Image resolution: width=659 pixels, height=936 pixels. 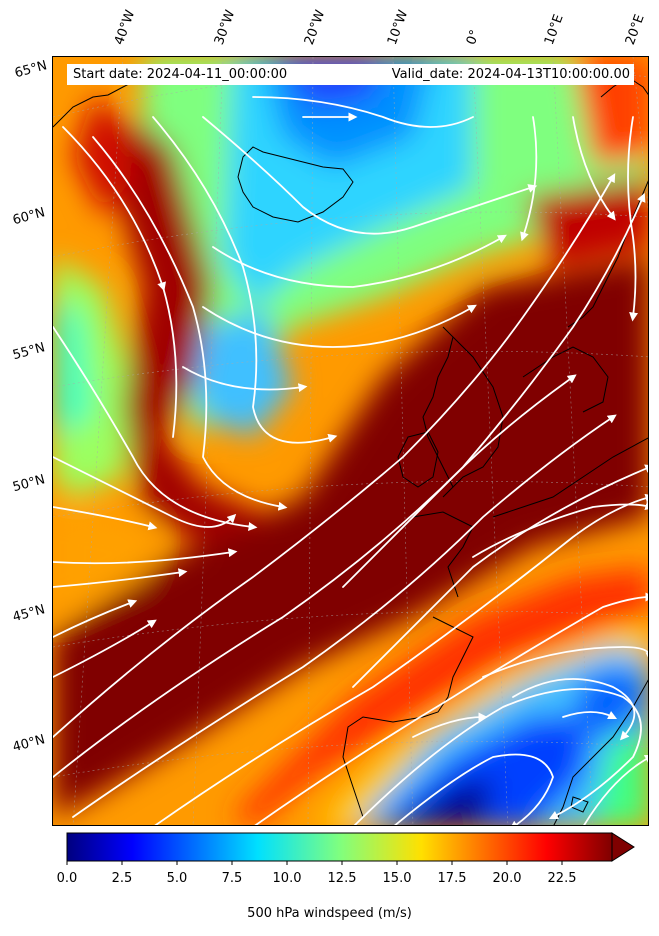 I want to click on iceland-coast, so click(x=295, y=184).